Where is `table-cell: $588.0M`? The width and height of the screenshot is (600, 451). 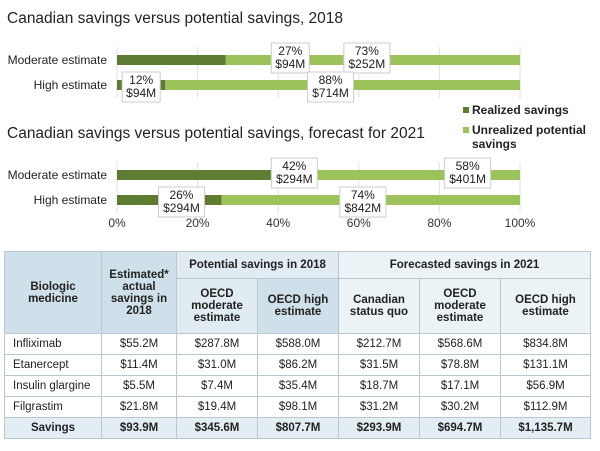
table-cell: $588.0M is located at coordinates (298, 344).